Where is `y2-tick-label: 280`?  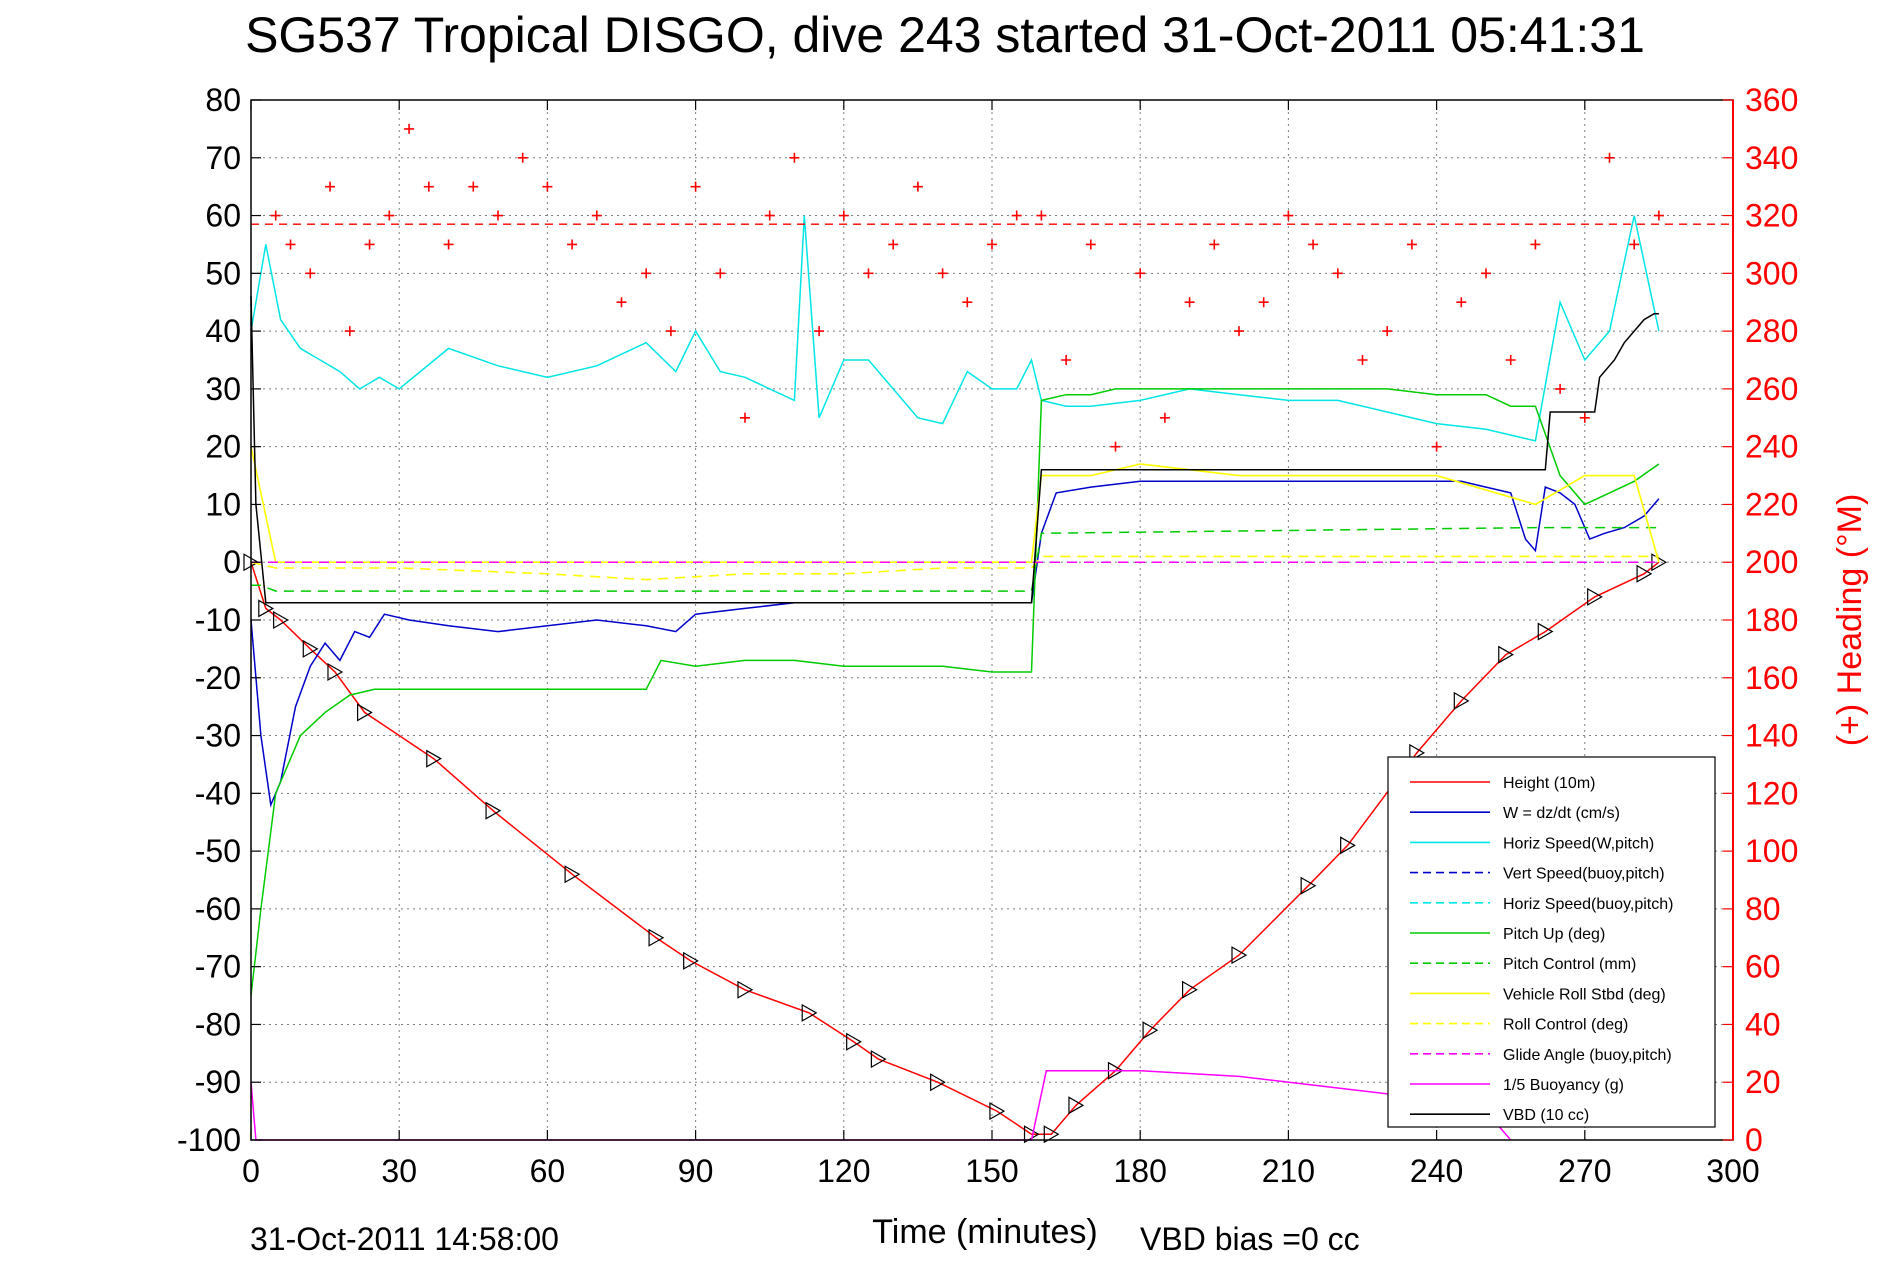
y2-tick-label: 280 is located at coordinates (1771, 331).